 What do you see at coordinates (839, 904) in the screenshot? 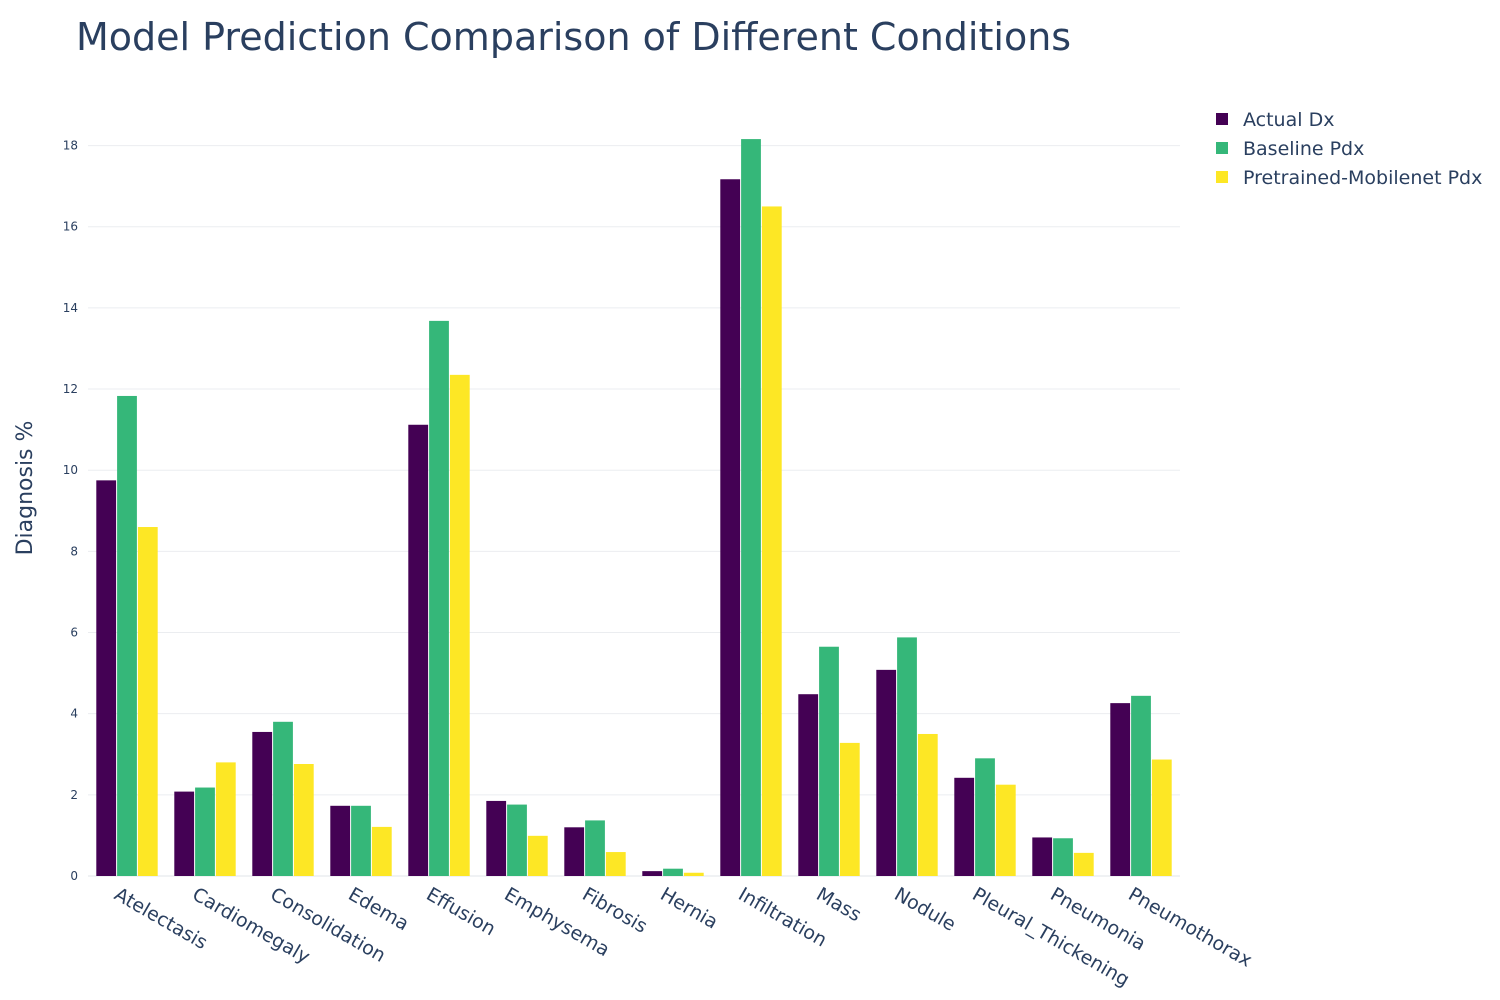
I see `x-tick-label: Mass` at bounding box center [839, 904].